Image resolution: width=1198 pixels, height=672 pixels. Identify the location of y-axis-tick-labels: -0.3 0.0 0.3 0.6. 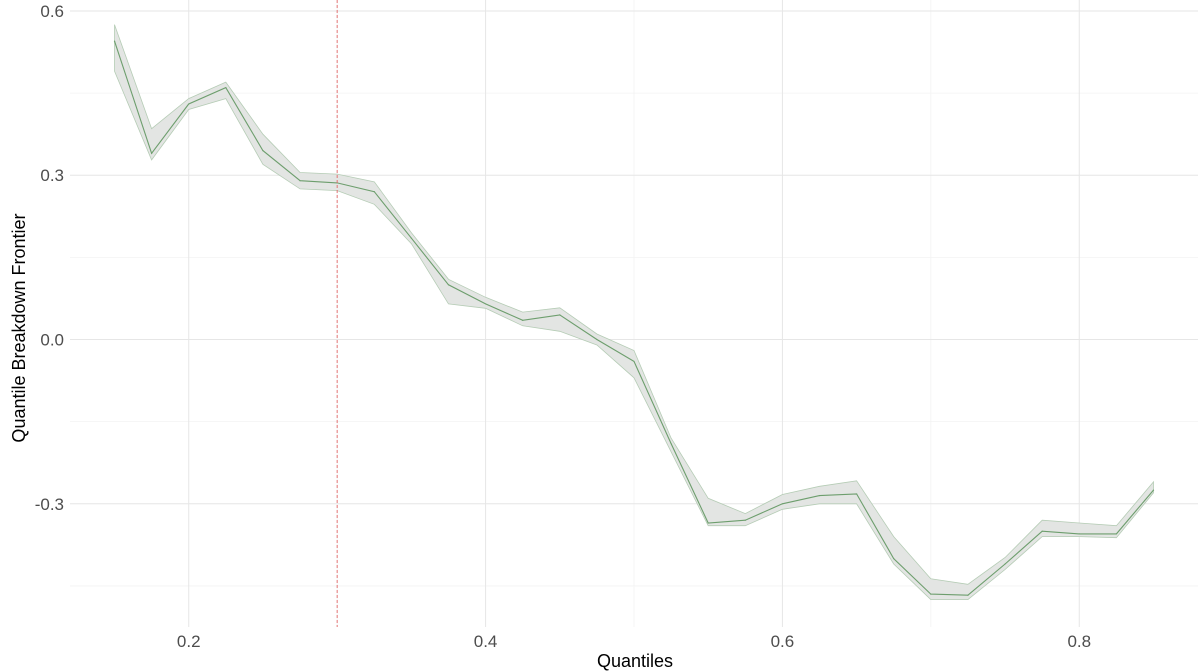
(49, 258).